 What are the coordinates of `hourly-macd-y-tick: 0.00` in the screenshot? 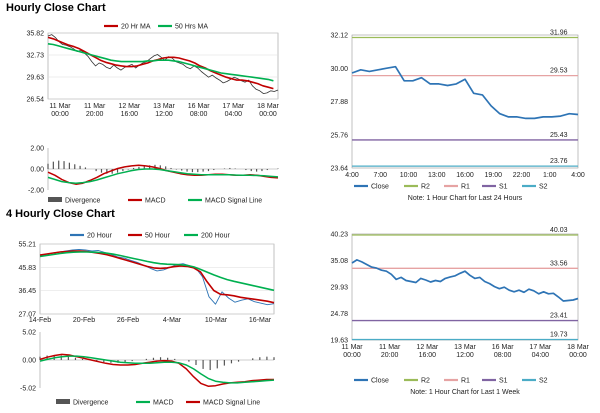 It's located at (37, 170).